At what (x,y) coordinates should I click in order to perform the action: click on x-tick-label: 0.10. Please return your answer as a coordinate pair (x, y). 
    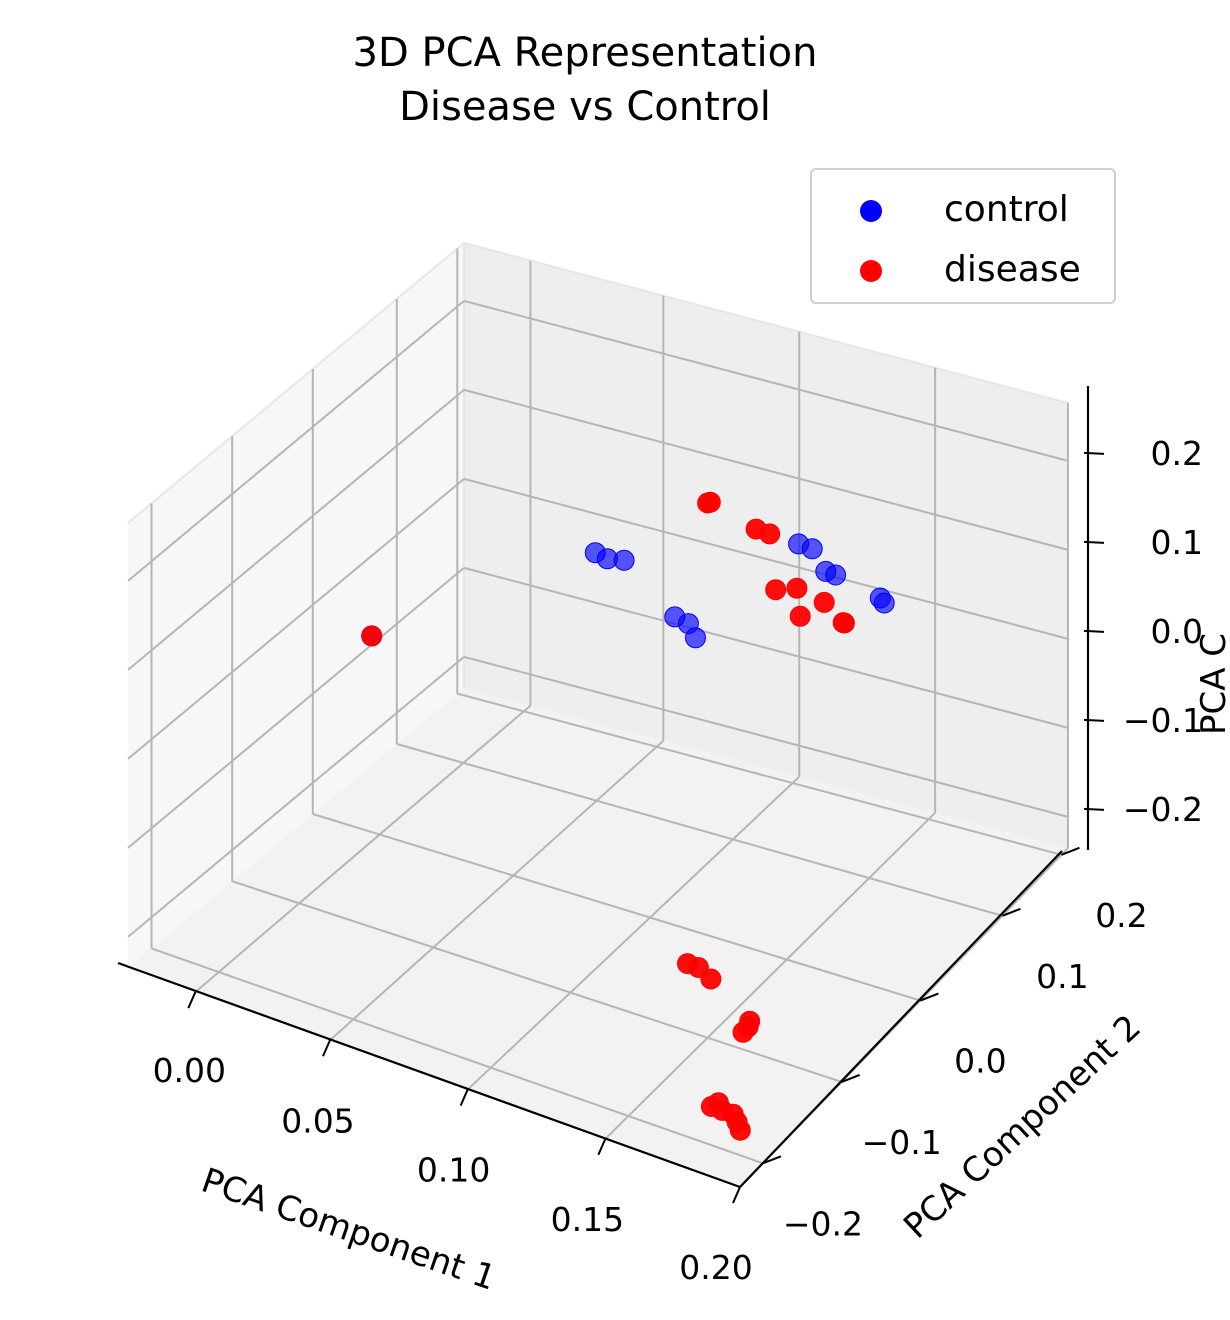
    Looking at the image, I should click on (453, 1170).